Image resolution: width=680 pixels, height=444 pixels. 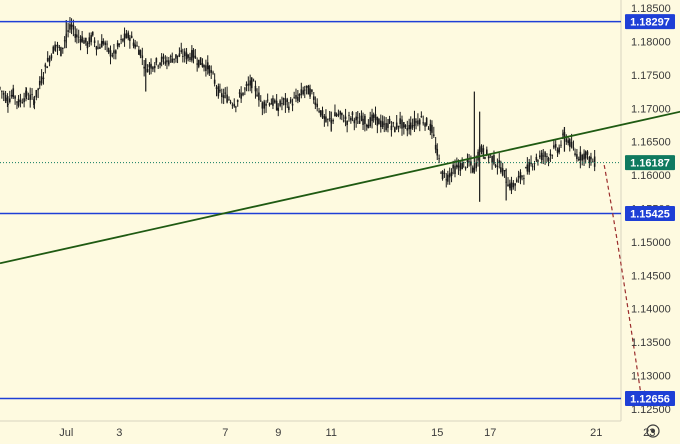 I want to click on y-tick-label: 1.17000, so click(x=651, y=109).